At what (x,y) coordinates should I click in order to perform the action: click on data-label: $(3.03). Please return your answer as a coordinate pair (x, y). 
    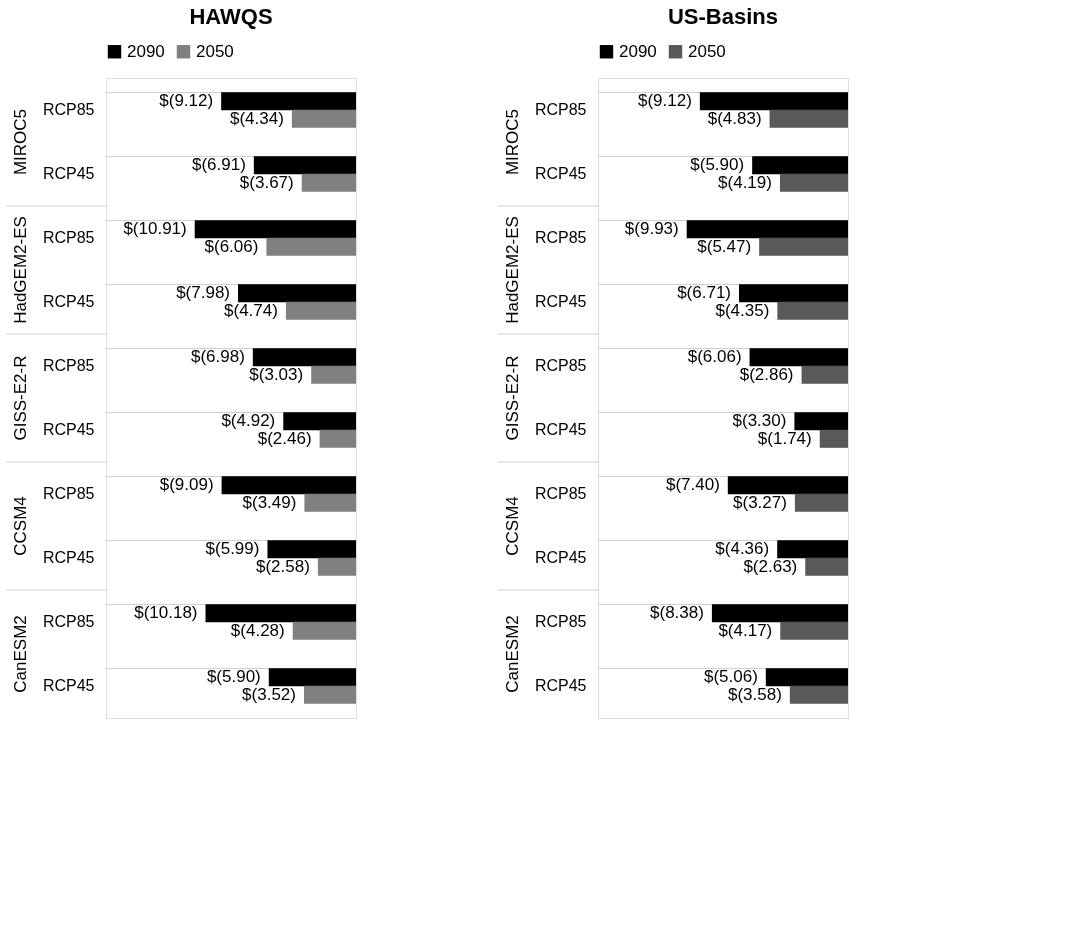
    Looking at the image, I should click on (276, 374).